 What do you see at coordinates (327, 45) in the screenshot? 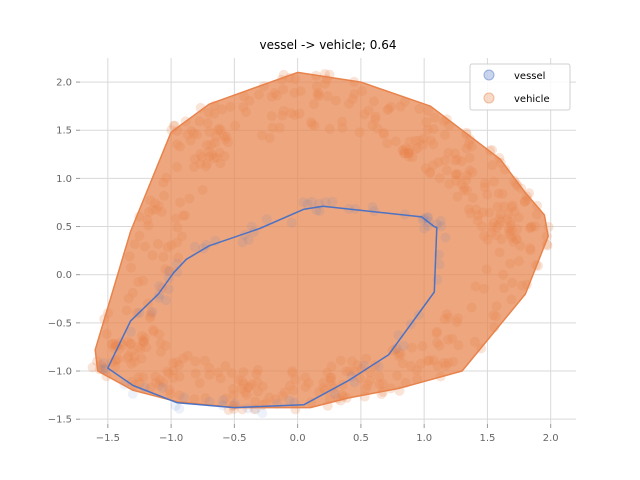
I see `chart-title: vessel -> vehicle; 0.64` at bounding box center [327, 45].